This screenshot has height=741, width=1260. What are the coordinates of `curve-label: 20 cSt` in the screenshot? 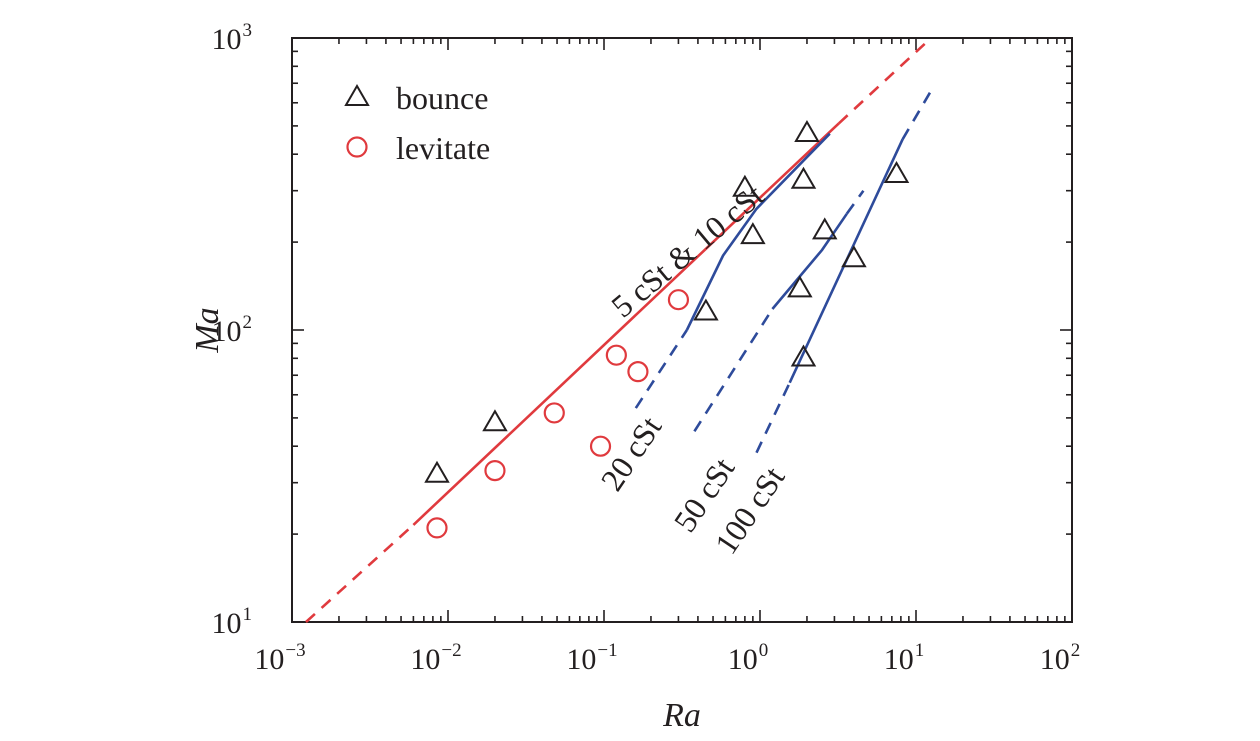 It's located at (630, 453).